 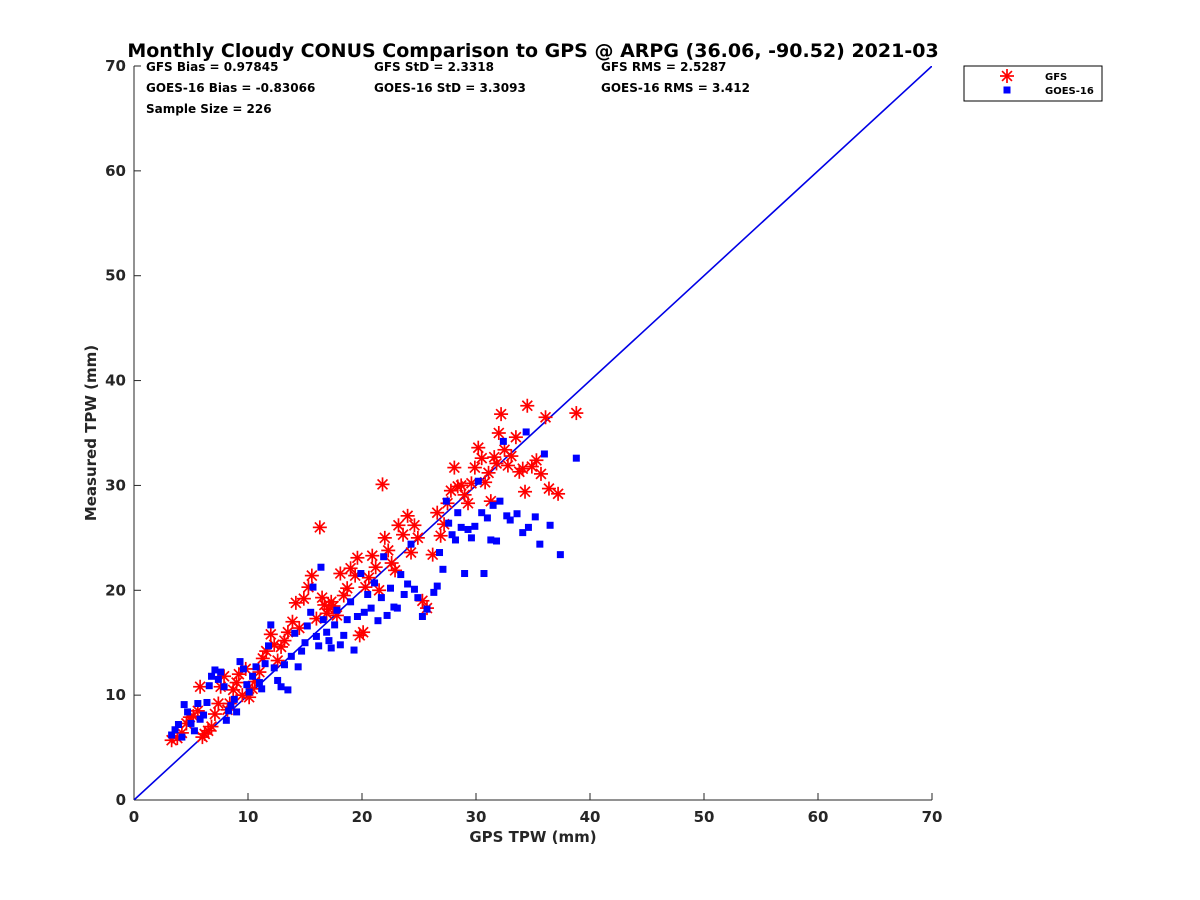 What do you see at coordinates (91, 433) in the screenshot?
I see `y-axis-label: Measured TPW (mm)` at bounding box center [91, 433].